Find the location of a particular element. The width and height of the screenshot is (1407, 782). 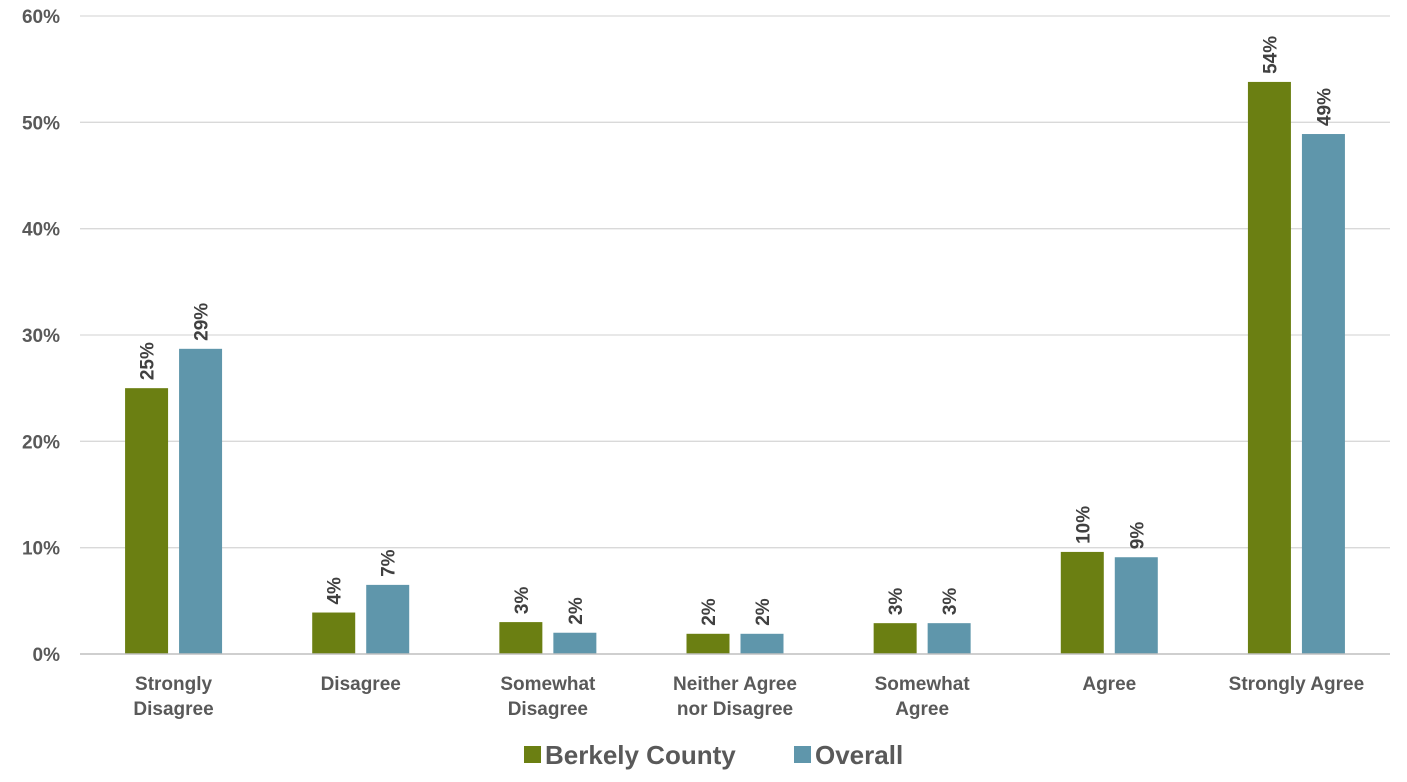

y-axis-ticks: 0% 10% 20% 30% 40% 50% 60% is located at coordinates (41, 336).